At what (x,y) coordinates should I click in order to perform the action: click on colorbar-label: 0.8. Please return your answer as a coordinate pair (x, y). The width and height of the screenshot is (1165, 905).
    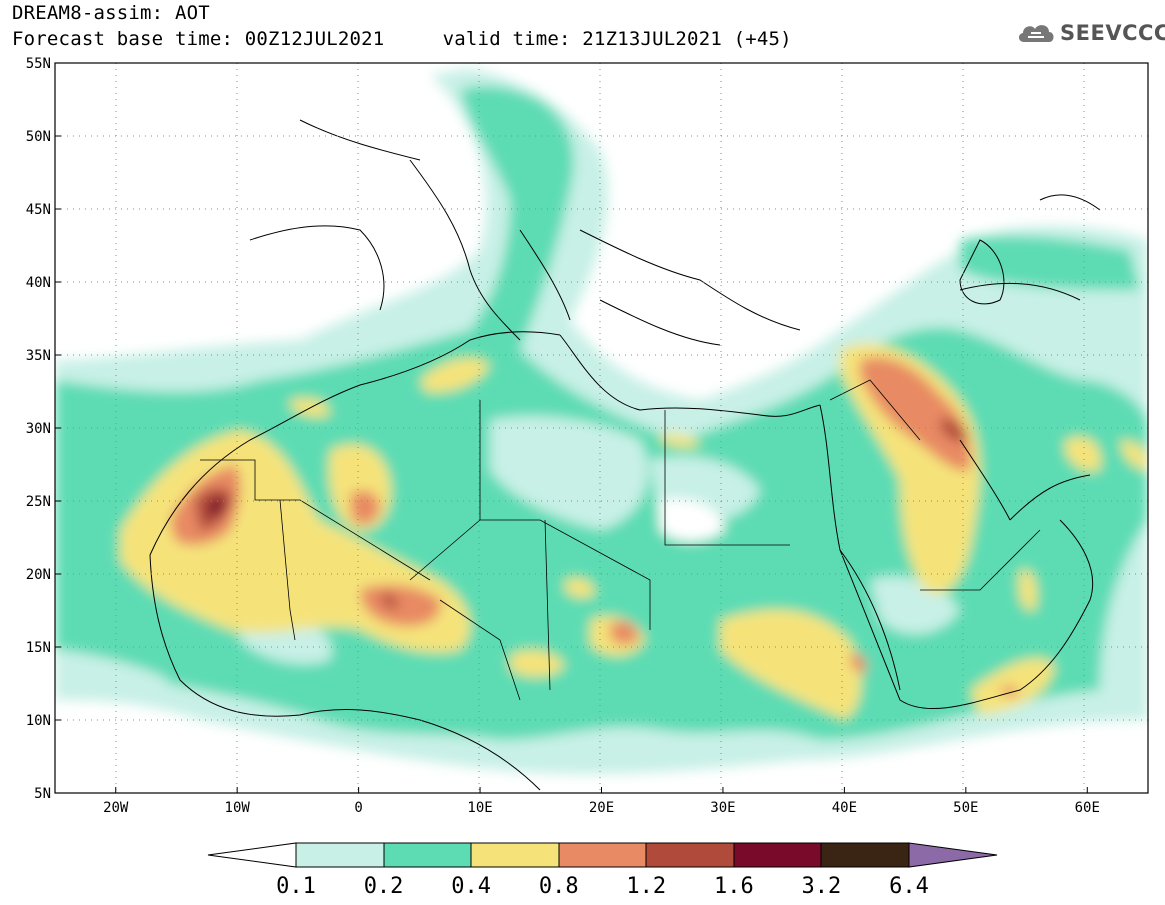
    Looking at the image, I should click on (559, 886).